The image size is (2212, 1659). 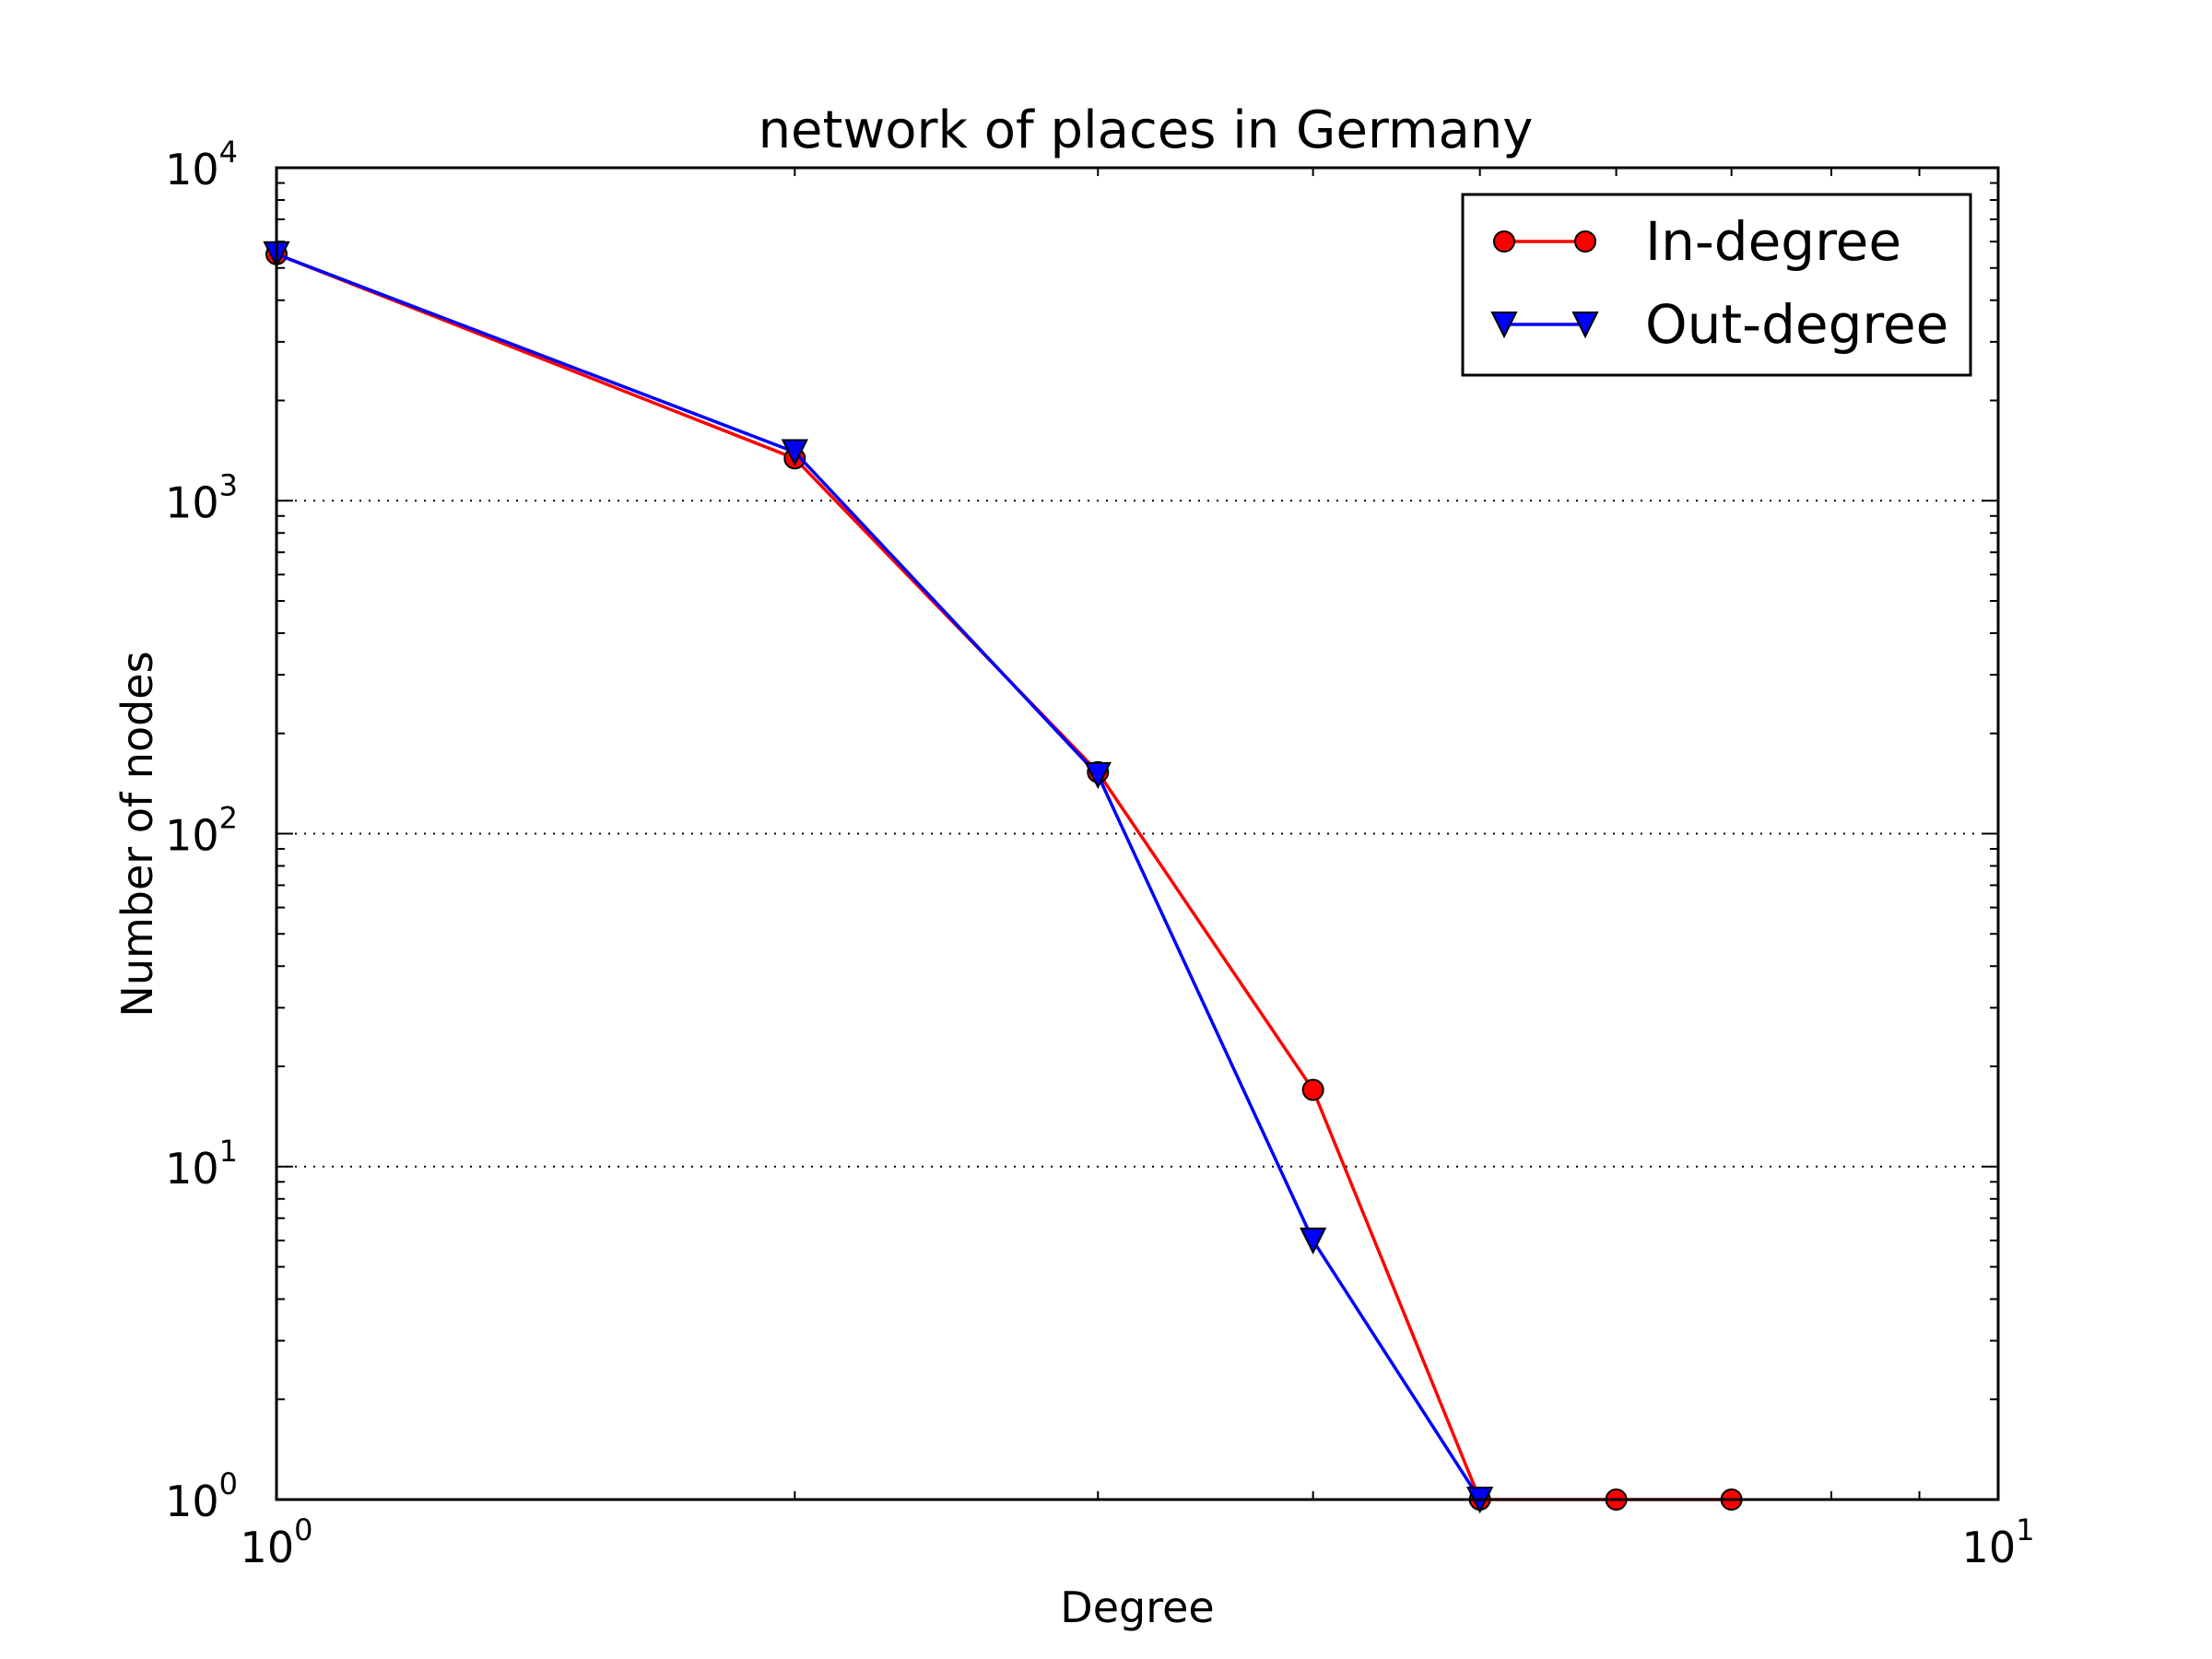 What do you see at coordinates (277, 1542) in the screenshot?
I see `x-tick-label: 10⁰` at bounding box center [277, 1542].